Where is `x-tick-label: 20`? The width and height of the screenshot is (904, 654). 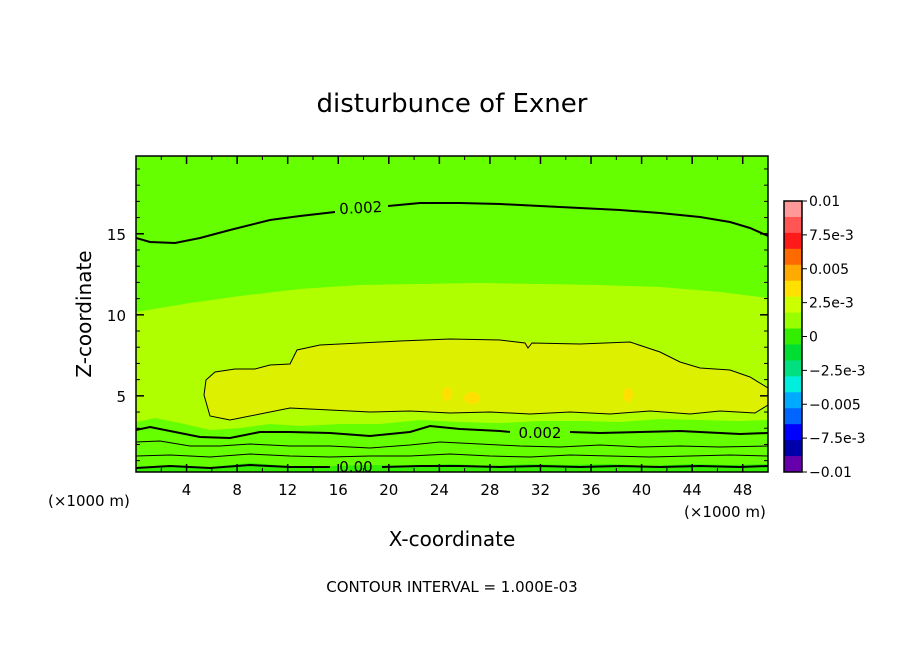 x-tick-label: 20 is located at coordinates (388, 490).